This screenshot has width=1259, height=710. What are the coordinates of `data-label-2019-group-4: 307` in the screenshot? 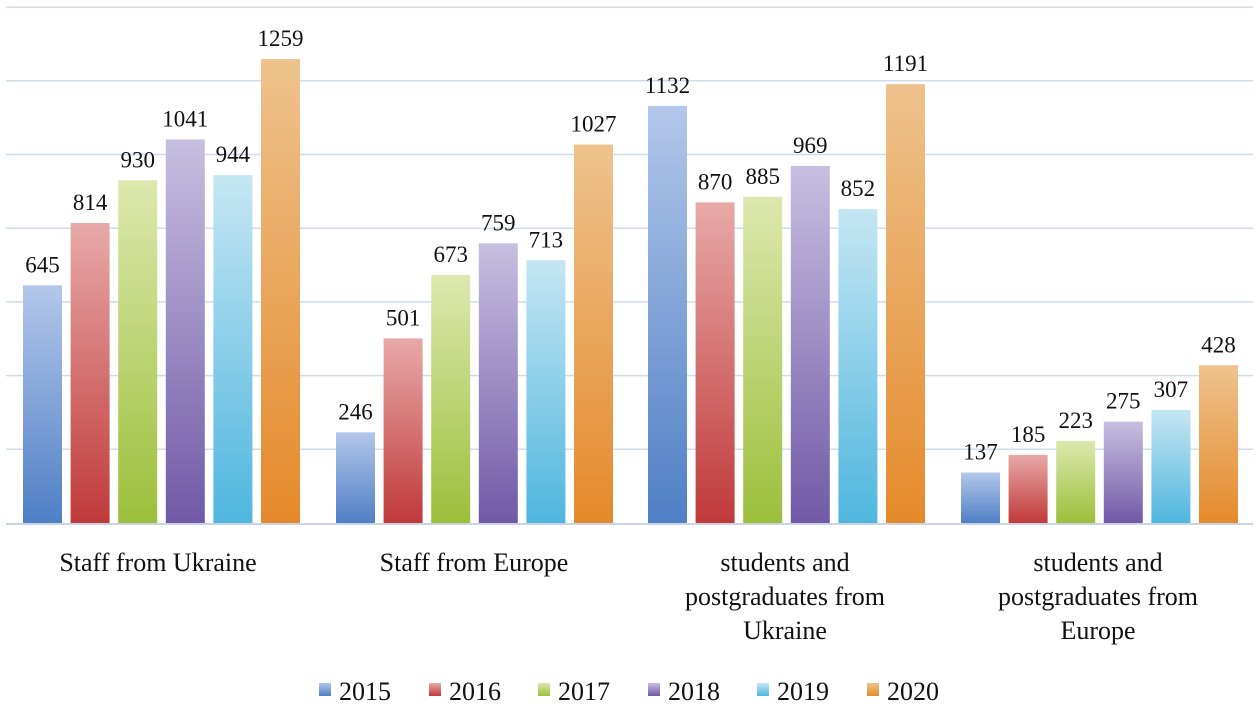 It's located at (1171, 389).